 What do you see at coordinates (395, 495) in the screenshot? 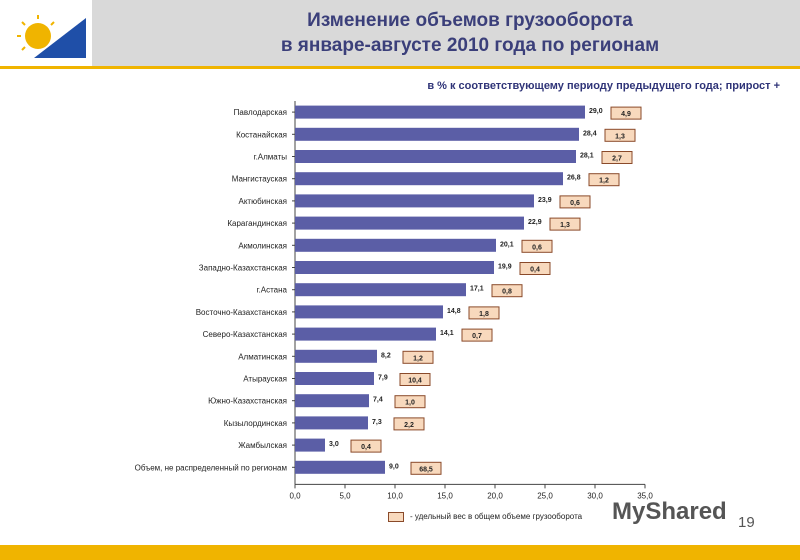
I see `x-tick-label: 10,0` at bounding box center [395, 495].